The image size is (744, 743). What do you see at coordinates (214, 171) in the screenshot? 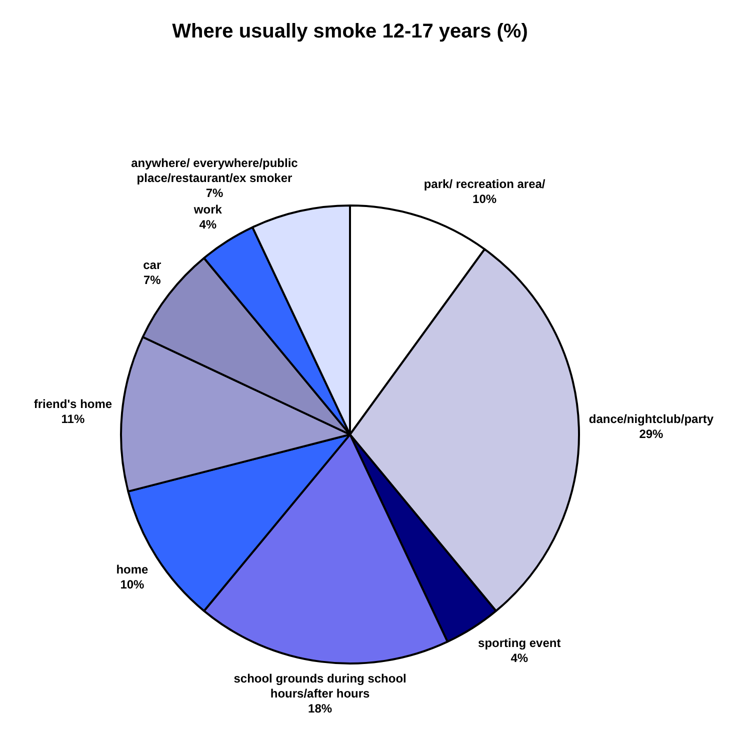
I see `slice-label: anywhere/ everywhere/public place/restaurant/ex smoker` at bounding box center [214, 171].